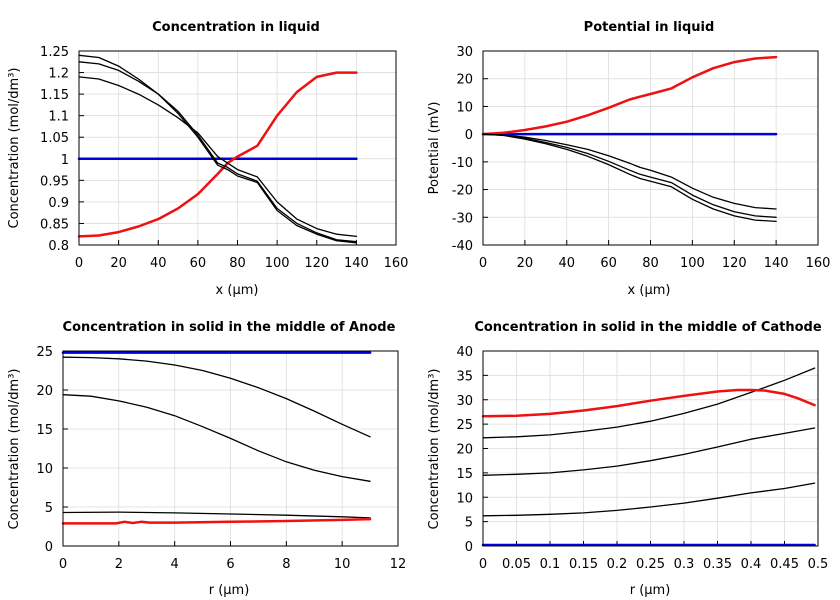 Image resolution: width=840 pixels, height=600 pixels. I want to click on x-tick-label: 12, so click(398, 564).